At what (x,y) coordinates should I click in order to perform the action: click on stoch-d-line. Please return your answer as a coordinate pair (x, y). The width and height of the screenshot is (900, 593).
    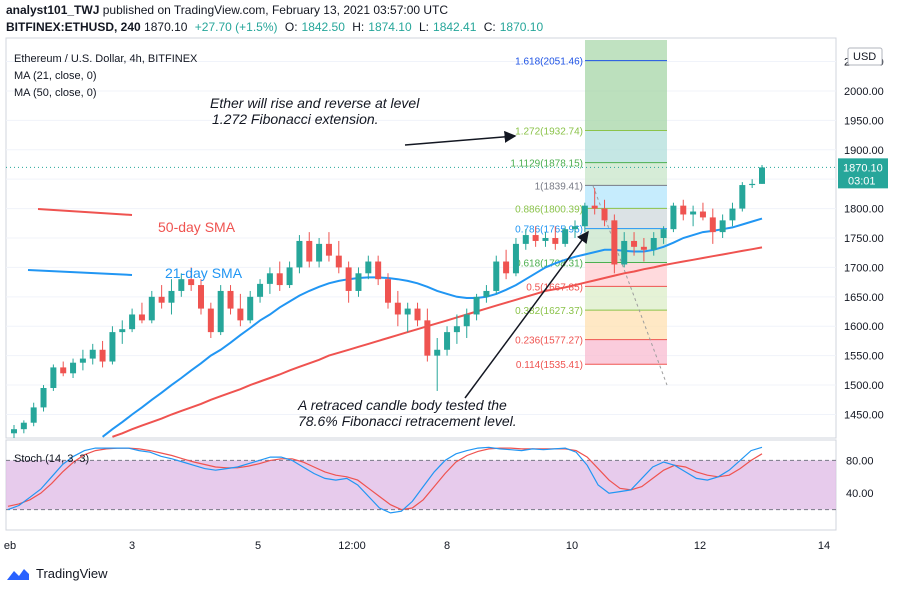
    Looking at the image, I should click on (385, 479).